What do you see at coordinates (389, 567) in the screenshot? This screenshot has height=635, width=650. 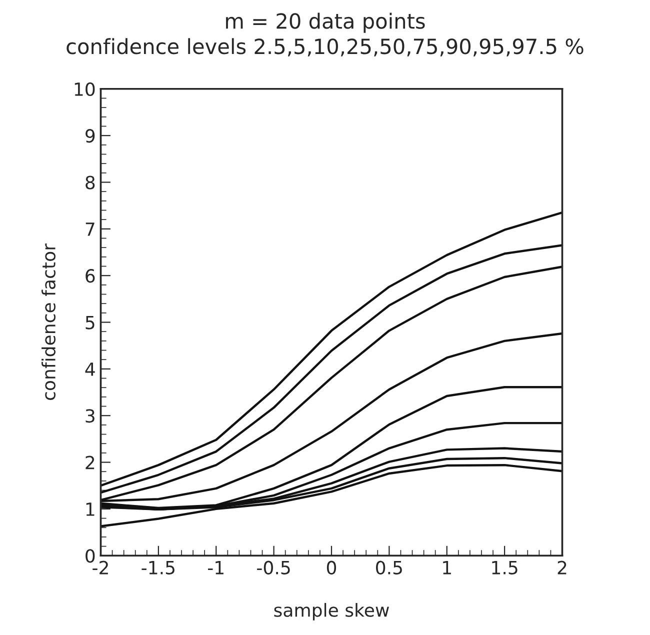 I see `x-tick-label: 0.5` at bounding box center [389, 567].